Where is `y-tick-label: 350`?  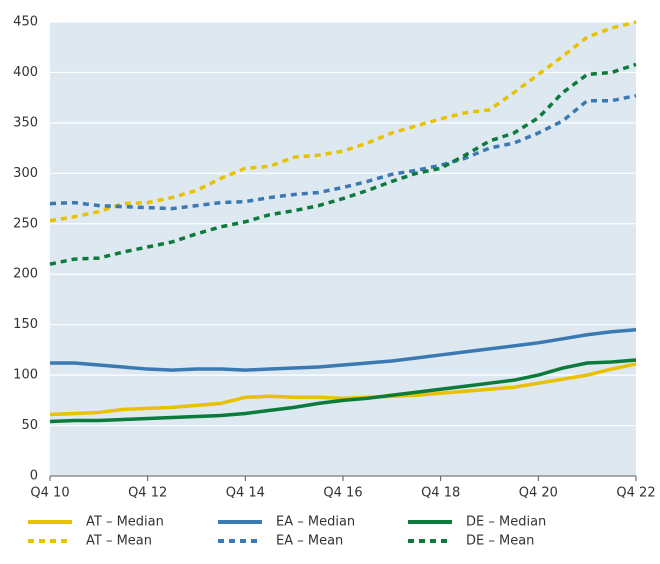 y-tick-label: 350 is located at coordinates (25, 122).